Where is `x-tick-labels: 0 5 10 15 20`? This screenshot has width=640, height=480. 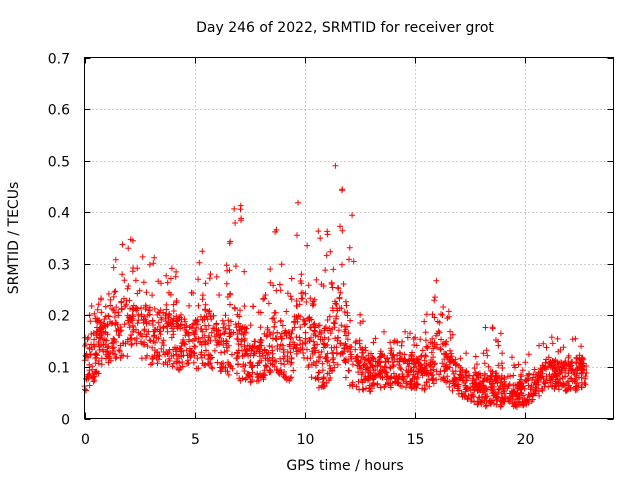 x-tick-labels: 0 5 10 15 20 is located at coordinates (307, 440).